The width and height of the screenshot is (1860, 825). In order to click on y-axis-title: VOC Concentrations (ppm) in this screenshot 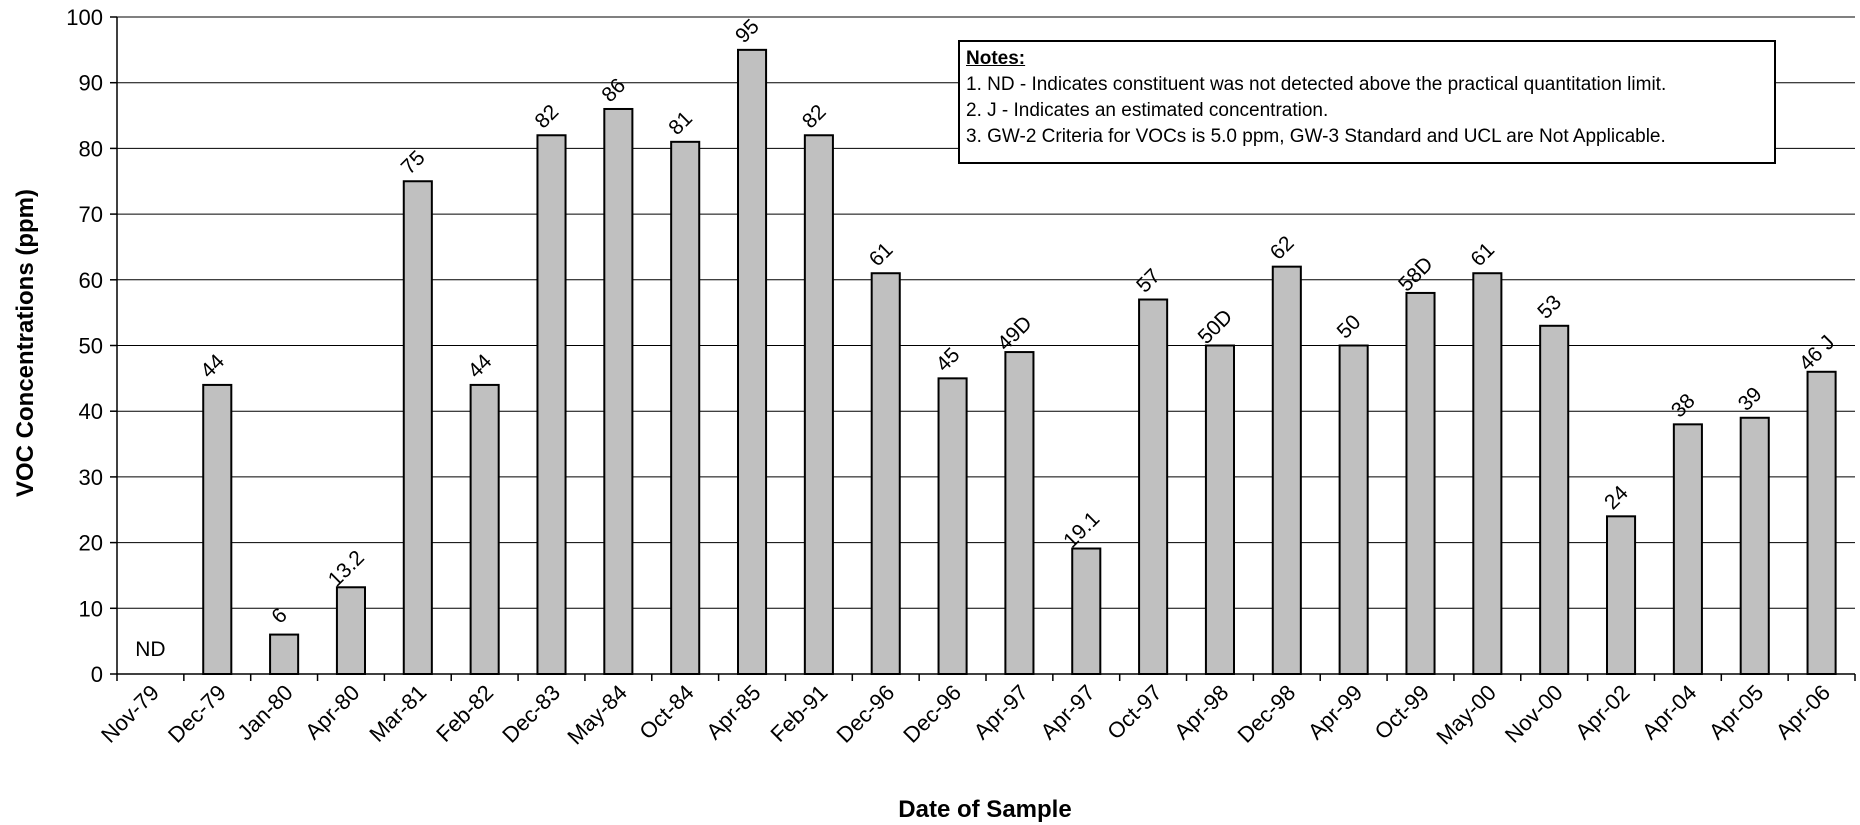, I will do `click(25, 343)`.